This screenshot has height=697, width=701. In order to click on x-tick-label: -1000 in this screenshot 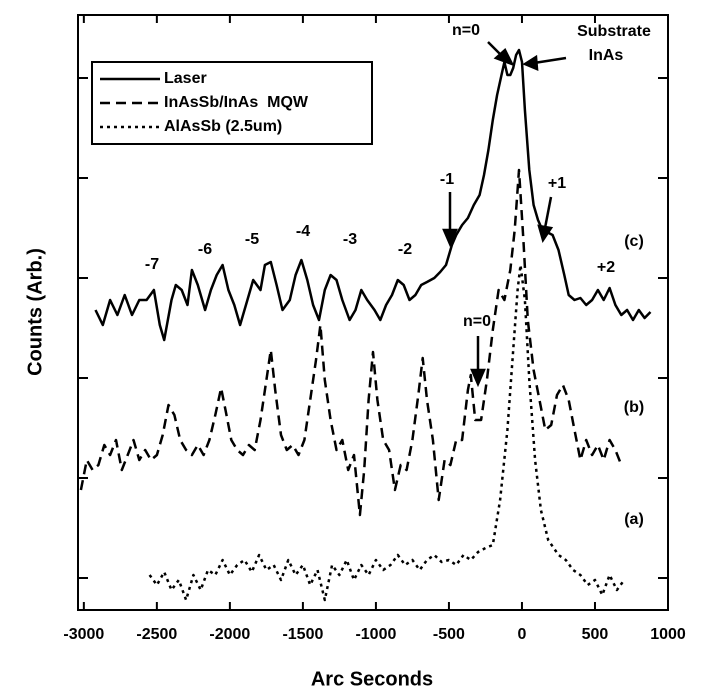, I will do `click(375, 634)`.